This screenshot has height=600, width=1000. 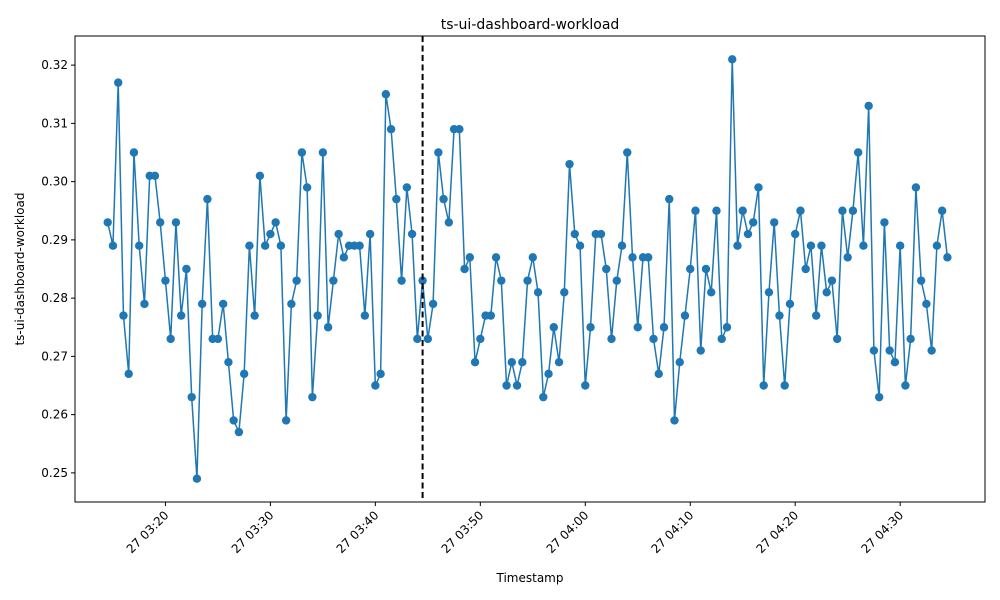 What do you see at coordinates (54, 182) in the screenshot?
I see `y-tick-label: 0.30` at bounding box center [54, 182].